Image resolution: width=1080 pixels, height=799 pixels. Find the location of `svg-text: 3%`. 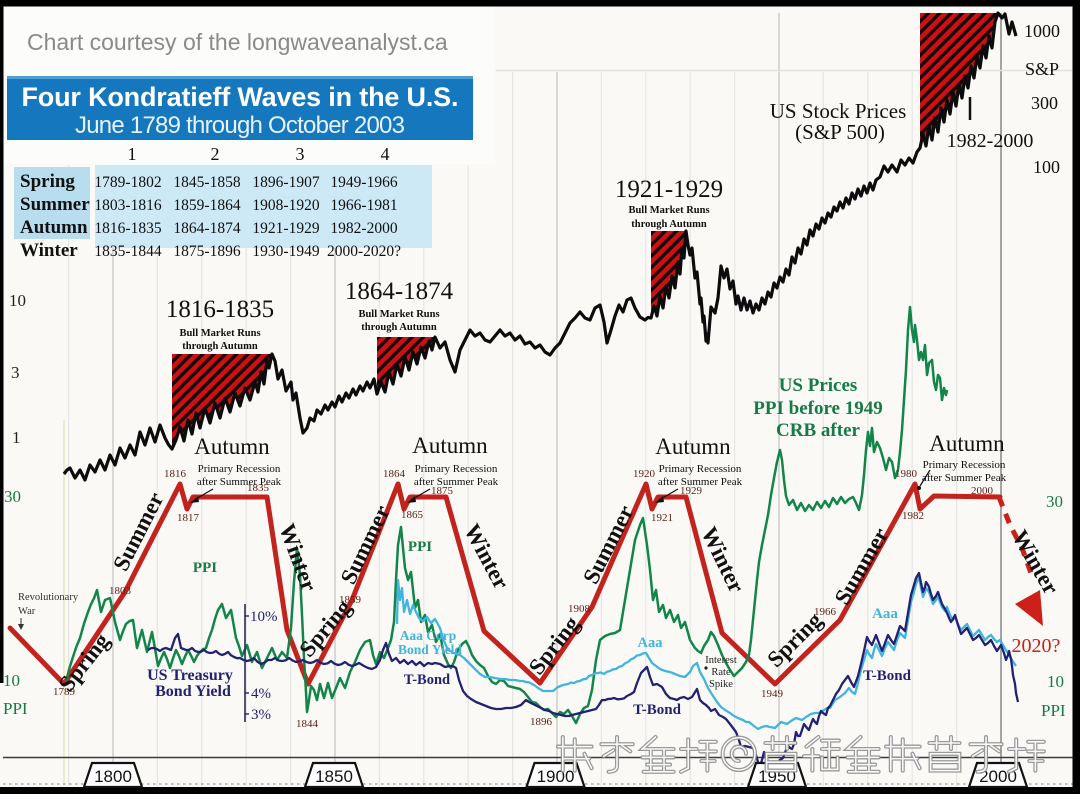

svg-text: 3% is located at coordinates (261, 715).